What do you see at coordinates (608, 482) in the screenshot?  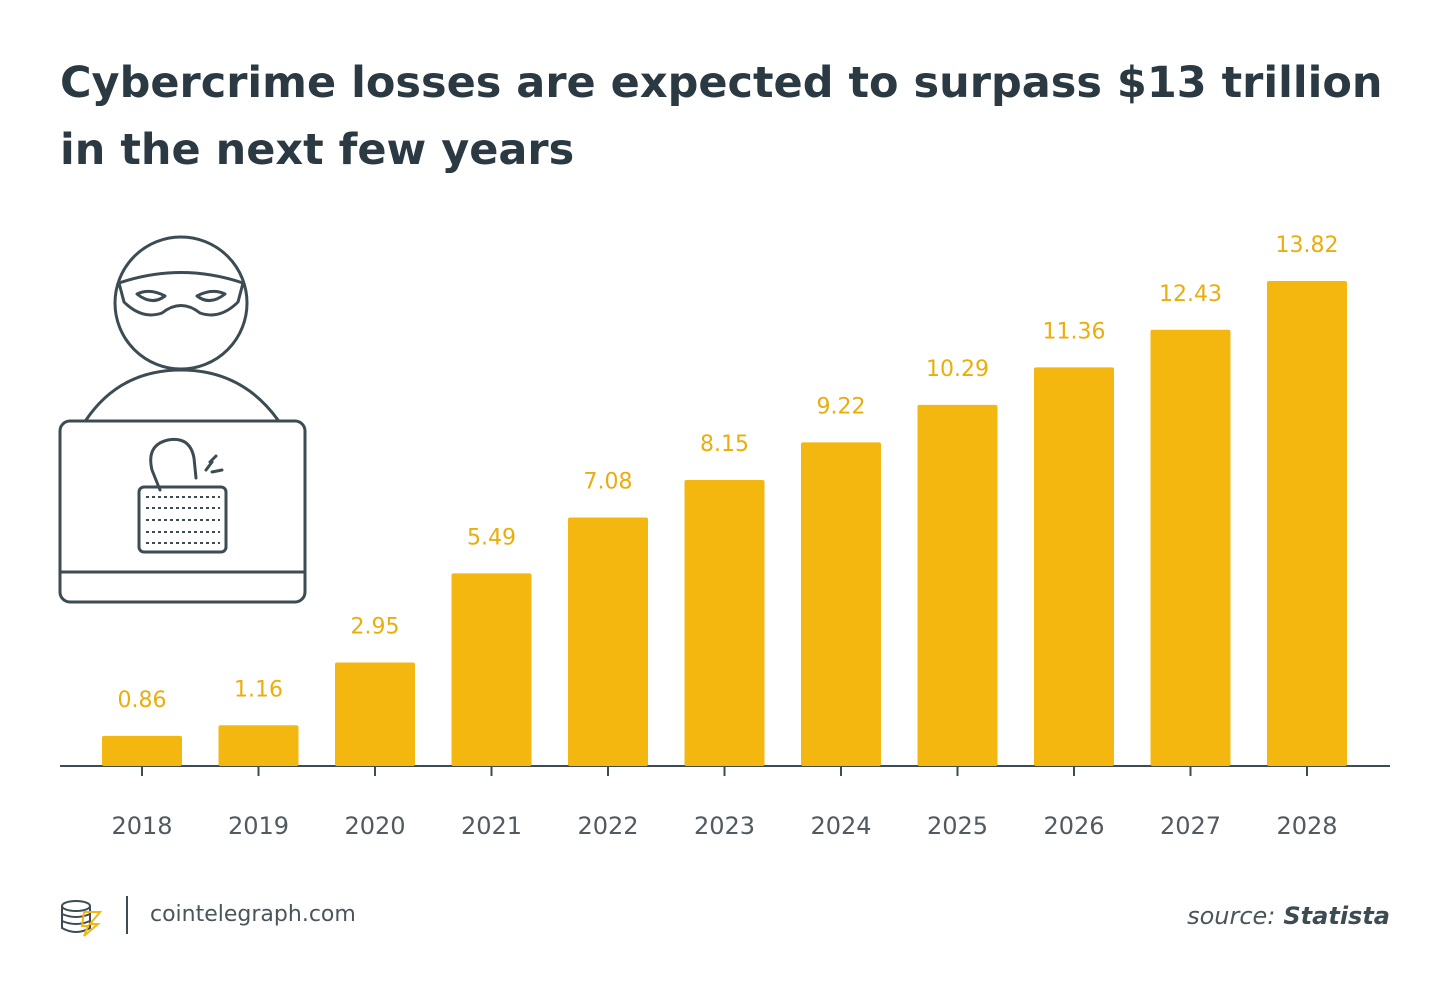 I see `value-label: 7.08` at bounding box center [608, 482].